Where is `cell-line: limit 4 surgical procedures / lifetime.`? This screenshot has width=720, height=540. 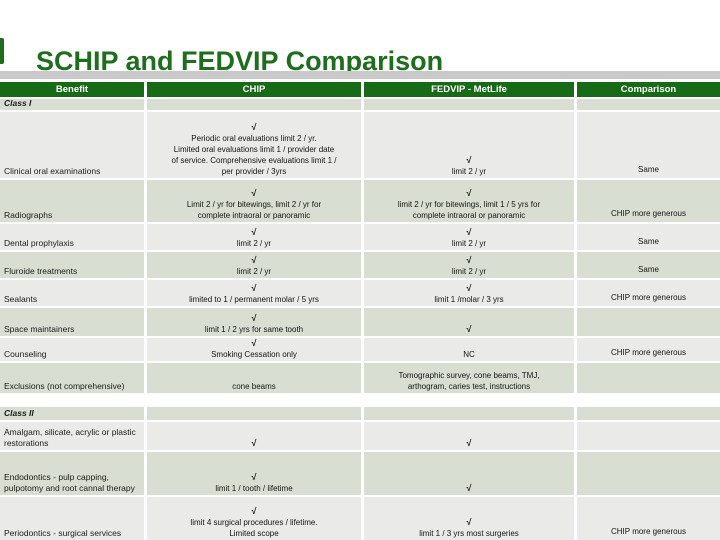
cell-line: limit 4 surgical procedures / lifetime. is located at coordinates (254, 522).